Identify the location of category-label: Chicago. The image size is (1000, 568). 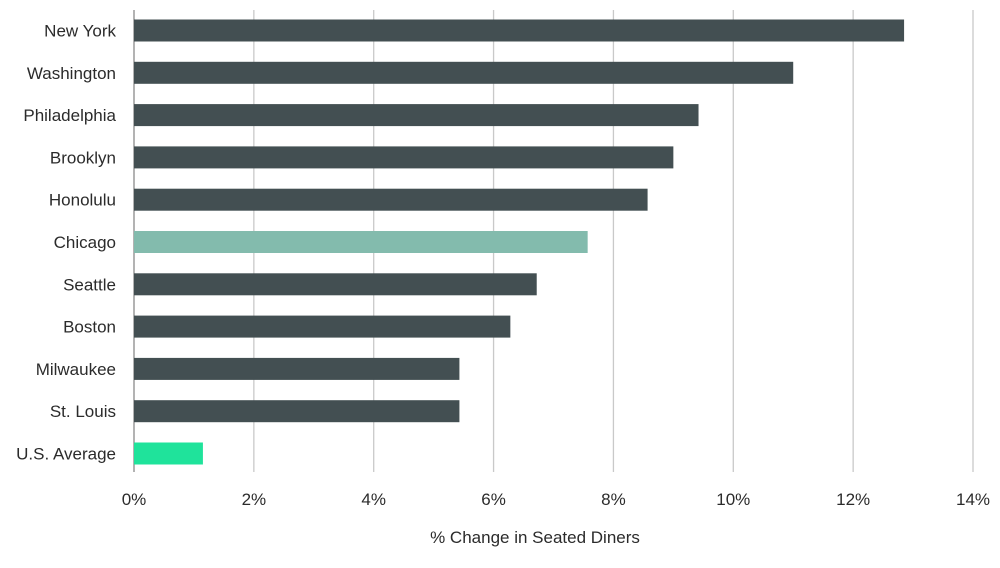
(85, 242).